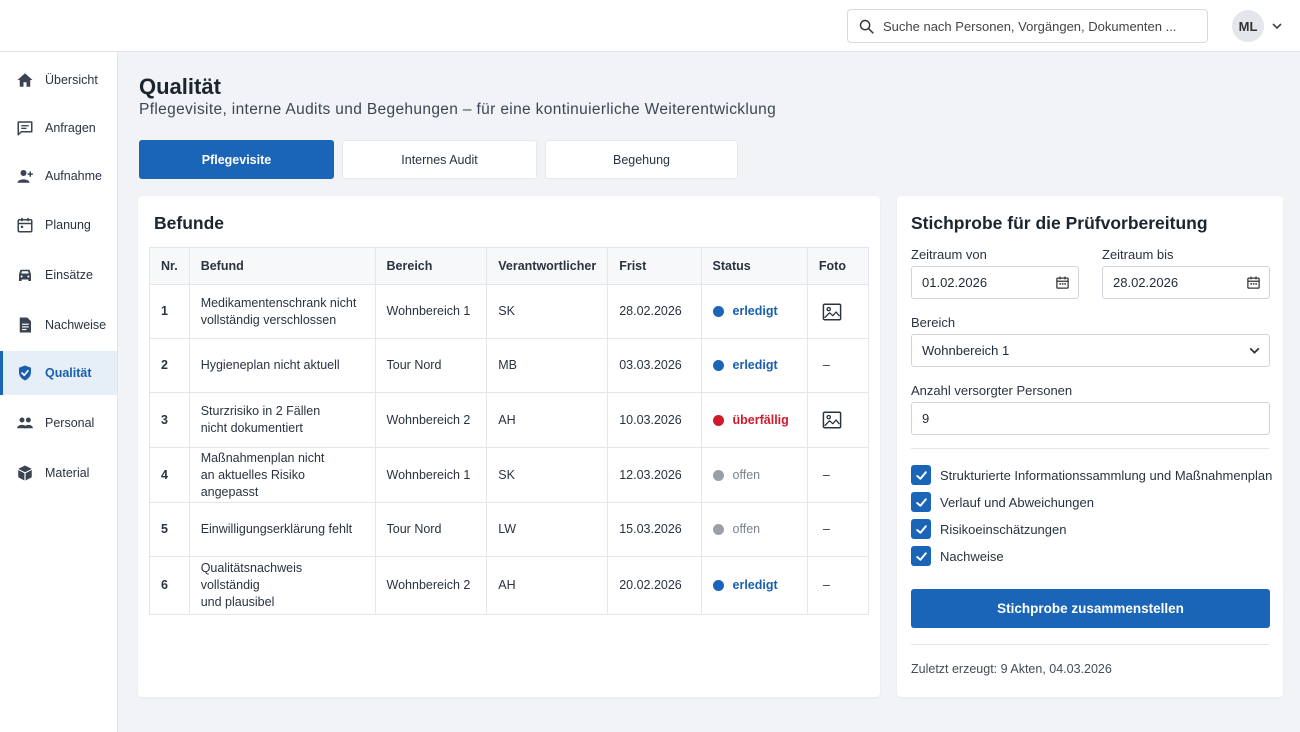  Describe the element at coordinates (71, 80) in the screenshot. I see `sidebar-item-label: Übersicht` at that location.